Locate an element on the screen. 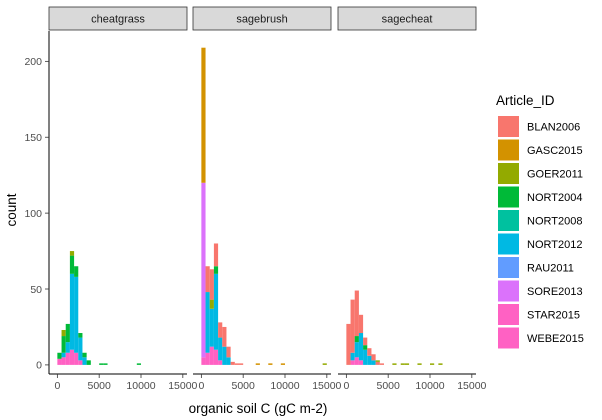 This screenshot has width=602, height=420. legend-item: NORT2008 is located at coordinates (540, 220).